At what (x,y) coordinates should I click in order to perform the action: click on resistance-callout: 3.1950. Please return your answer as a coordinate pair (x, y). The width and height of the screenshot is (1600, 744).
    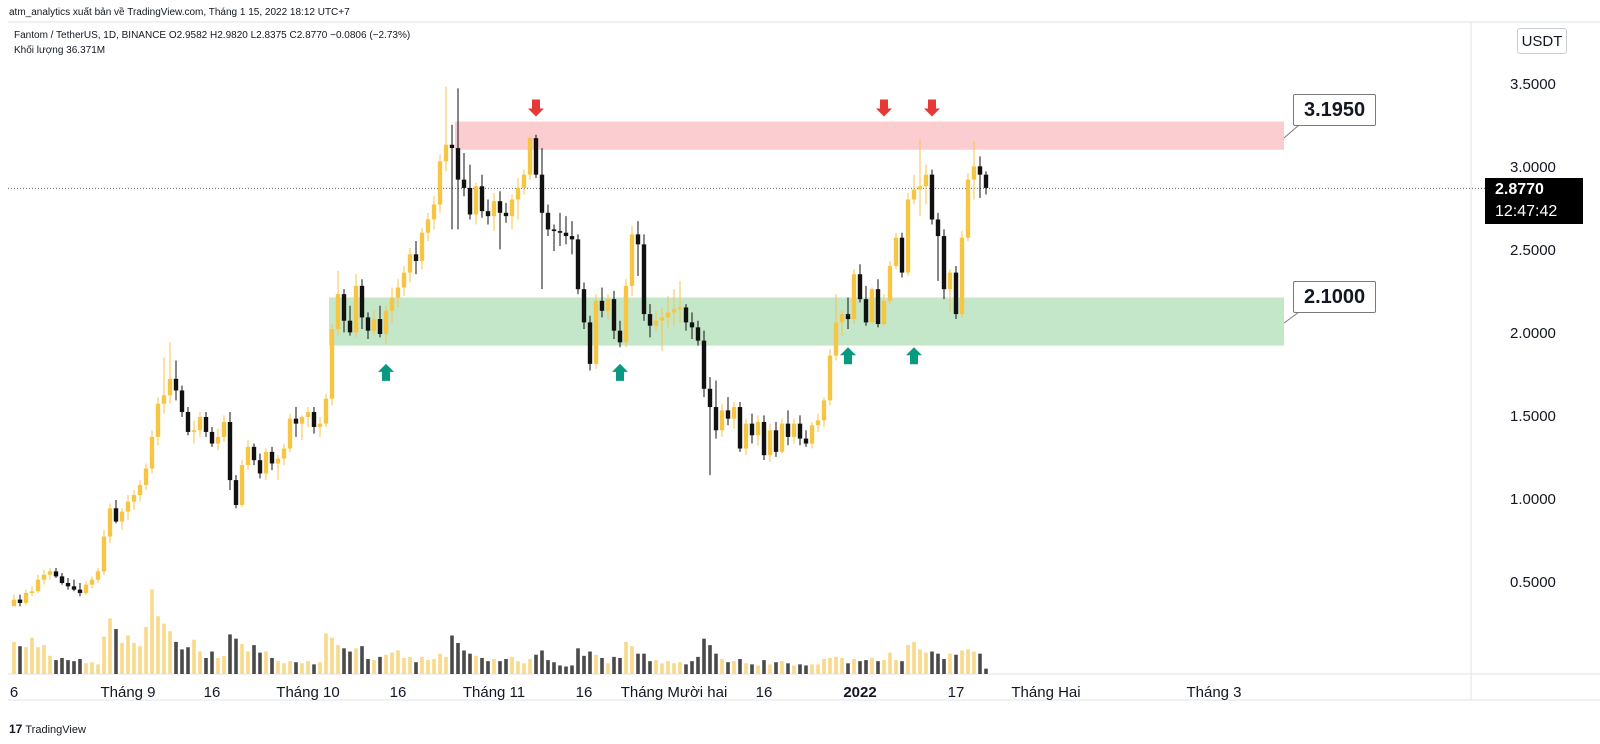
    Looking at the image, I should click on (1335, 110).